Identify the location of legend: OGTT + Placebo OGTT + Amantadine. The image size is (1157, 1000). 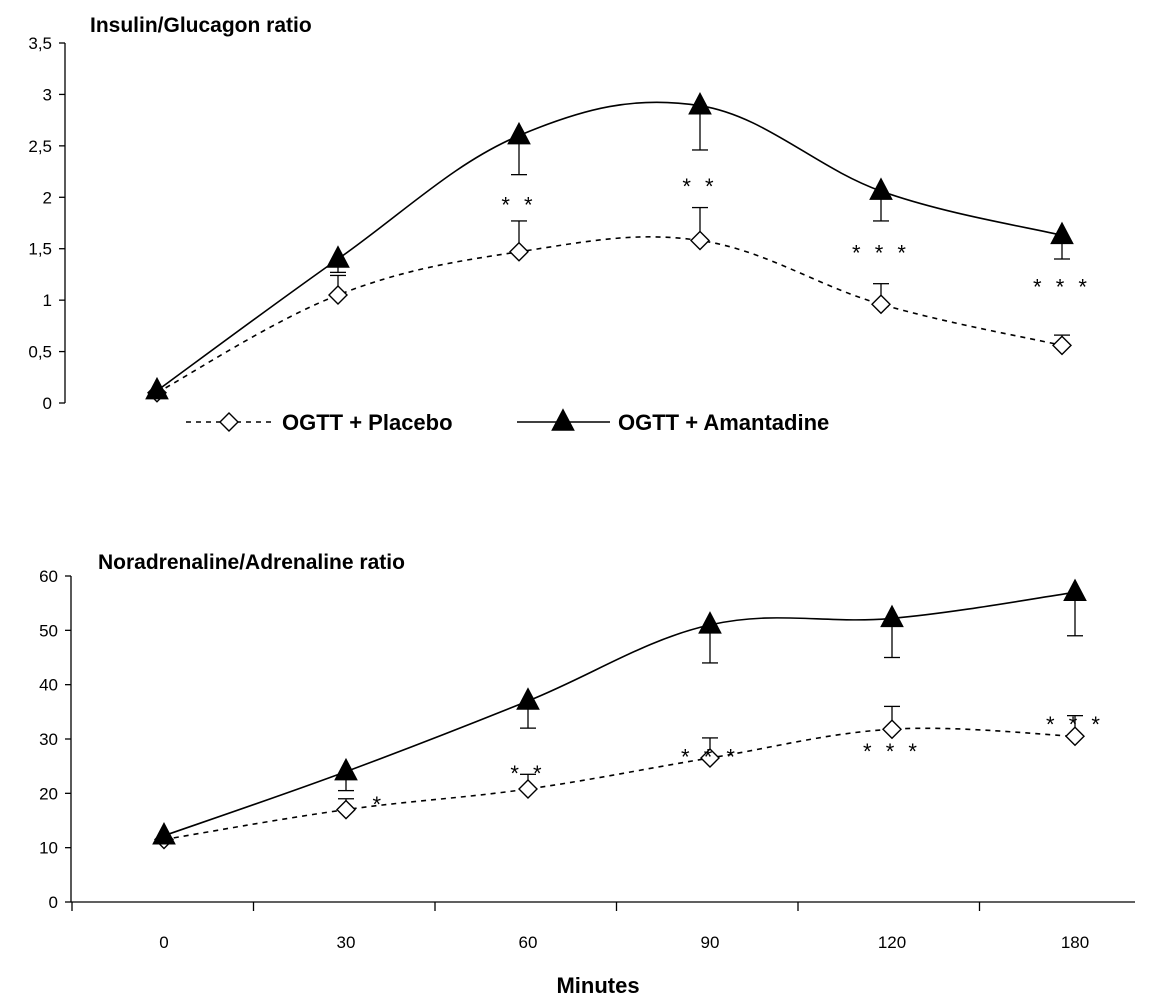
(507, 421).